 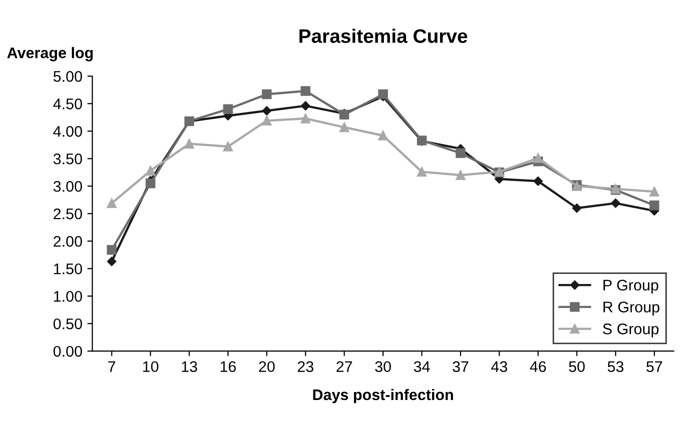 I want to click on y-axis-title: Average log, so click(x=50, y=54).